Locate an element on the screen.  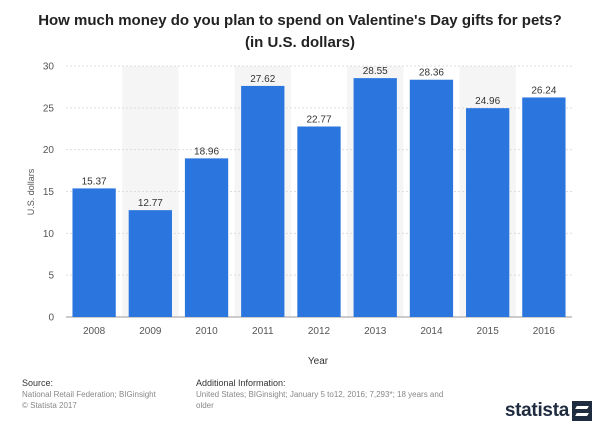
additional-heading: Additional Information: is located at coordinates (241, 383).